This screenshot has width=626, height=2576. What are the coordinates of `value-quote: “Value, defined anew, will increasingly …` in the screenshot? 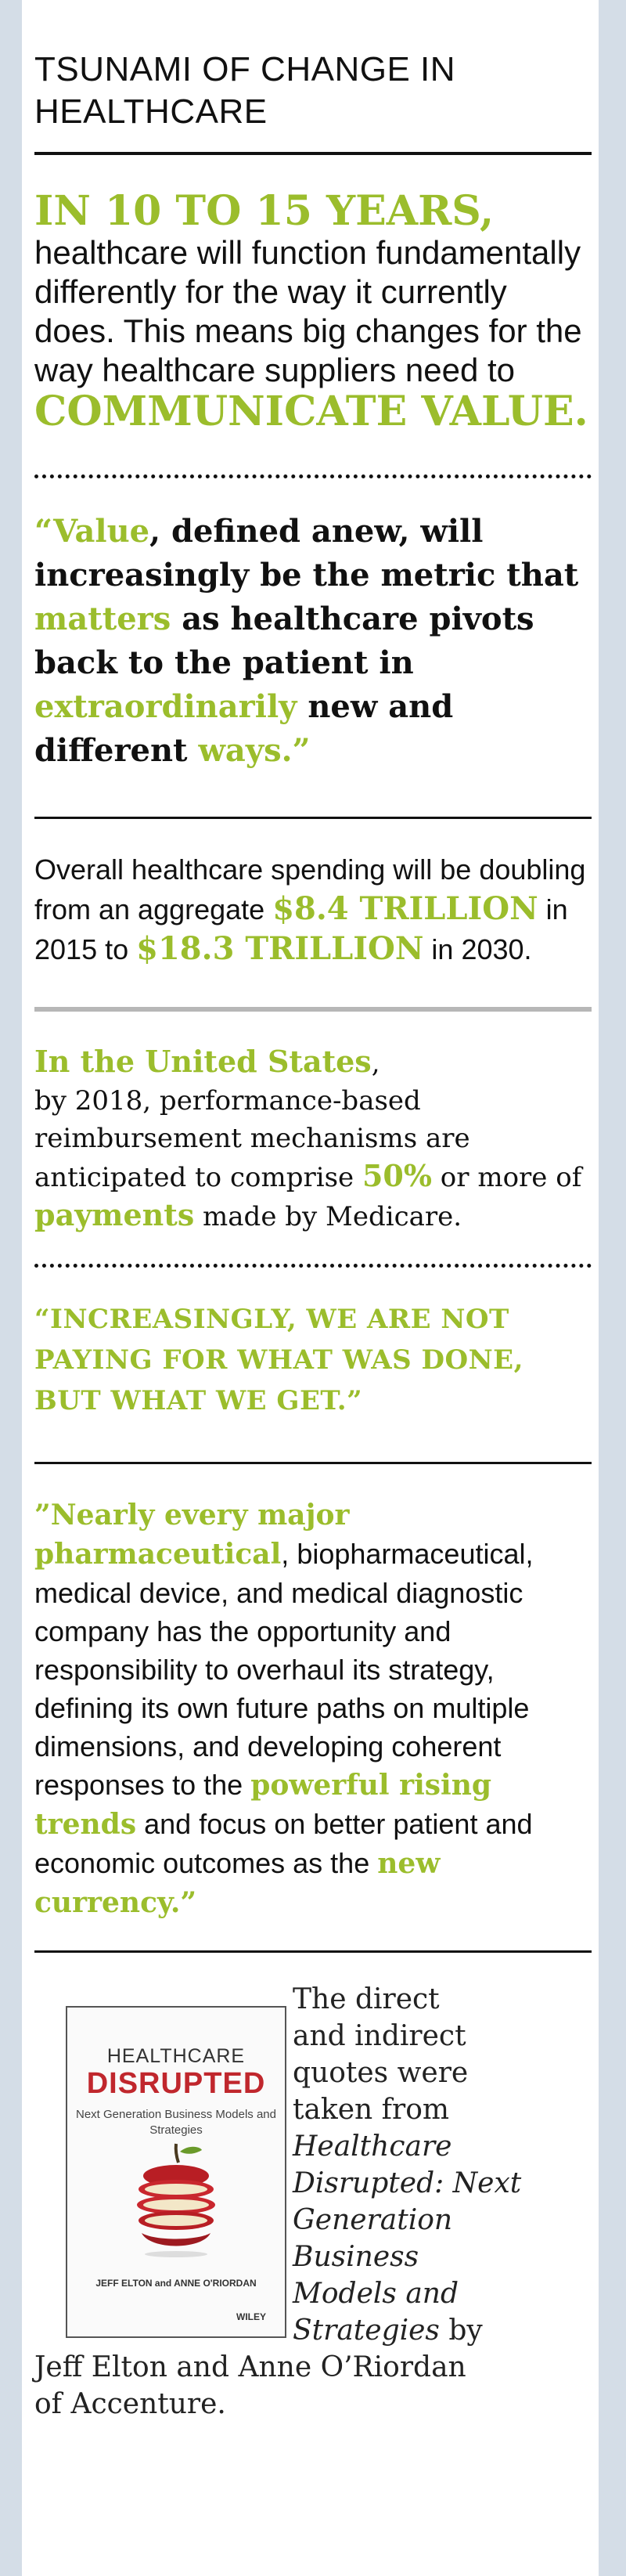 It's located at (306, 641).